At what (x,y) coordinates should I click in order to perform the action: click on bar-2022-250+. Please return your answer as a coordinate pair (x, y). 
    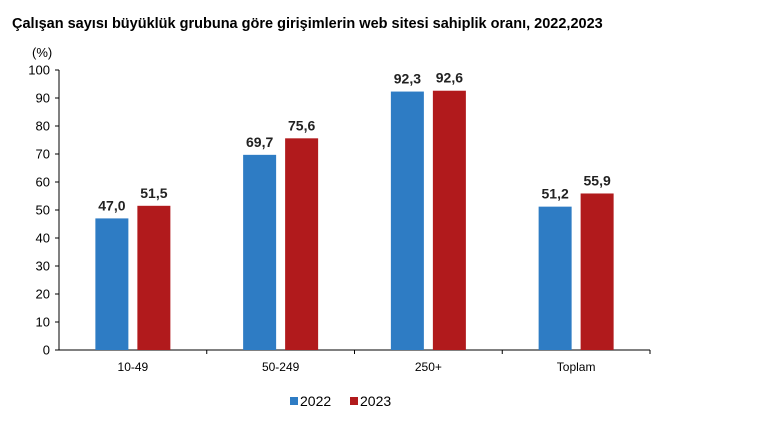
    Looking at the image, I should click on (407, 220).